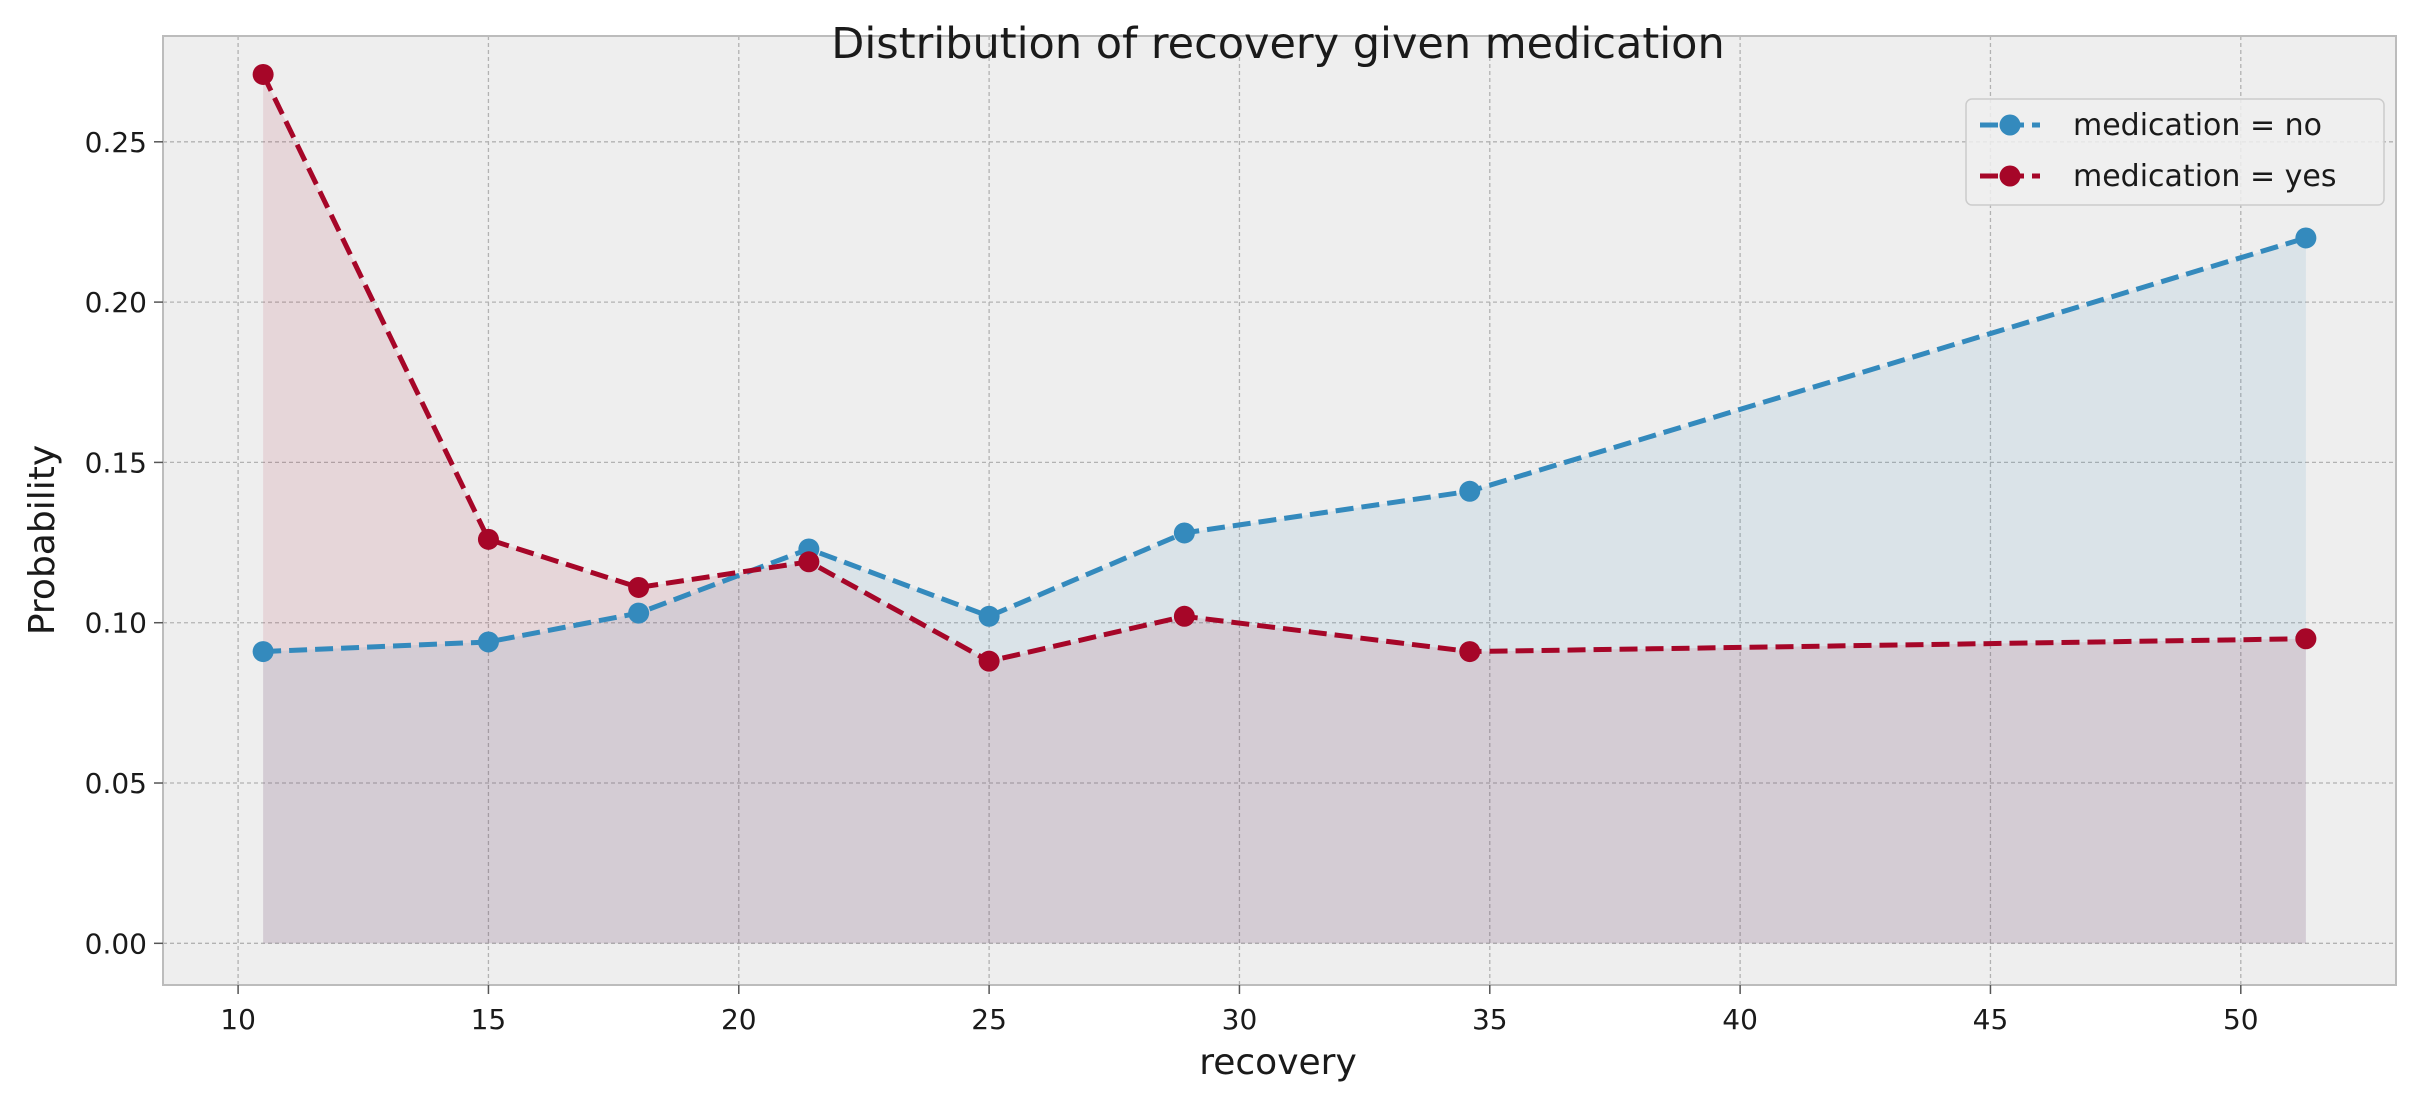 The image size is (2419, 1112). I want to click on x-tick-label: 35, so click(1490, 1019).